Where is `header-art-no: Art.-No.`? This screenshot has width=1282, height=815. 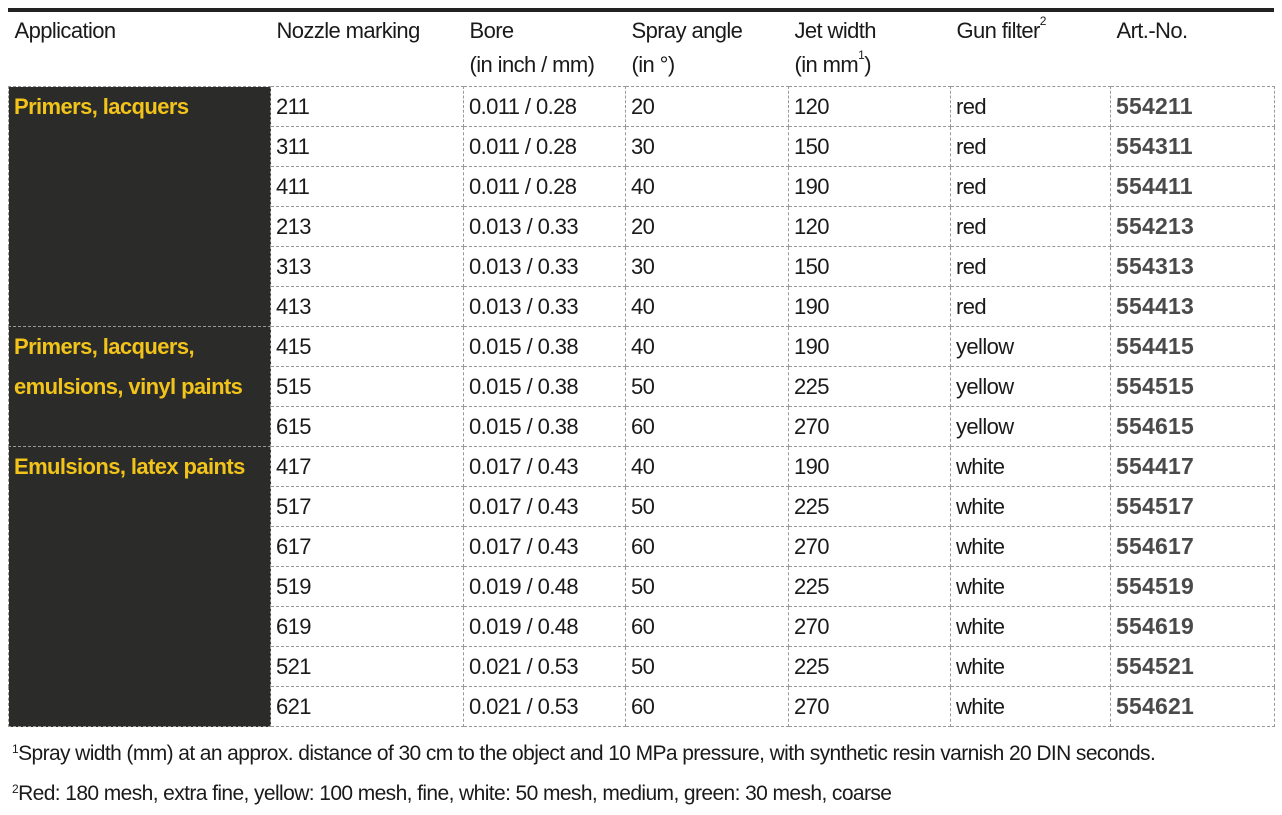
header-art-no: Art.-No. is located at coordinates (1193, 49).